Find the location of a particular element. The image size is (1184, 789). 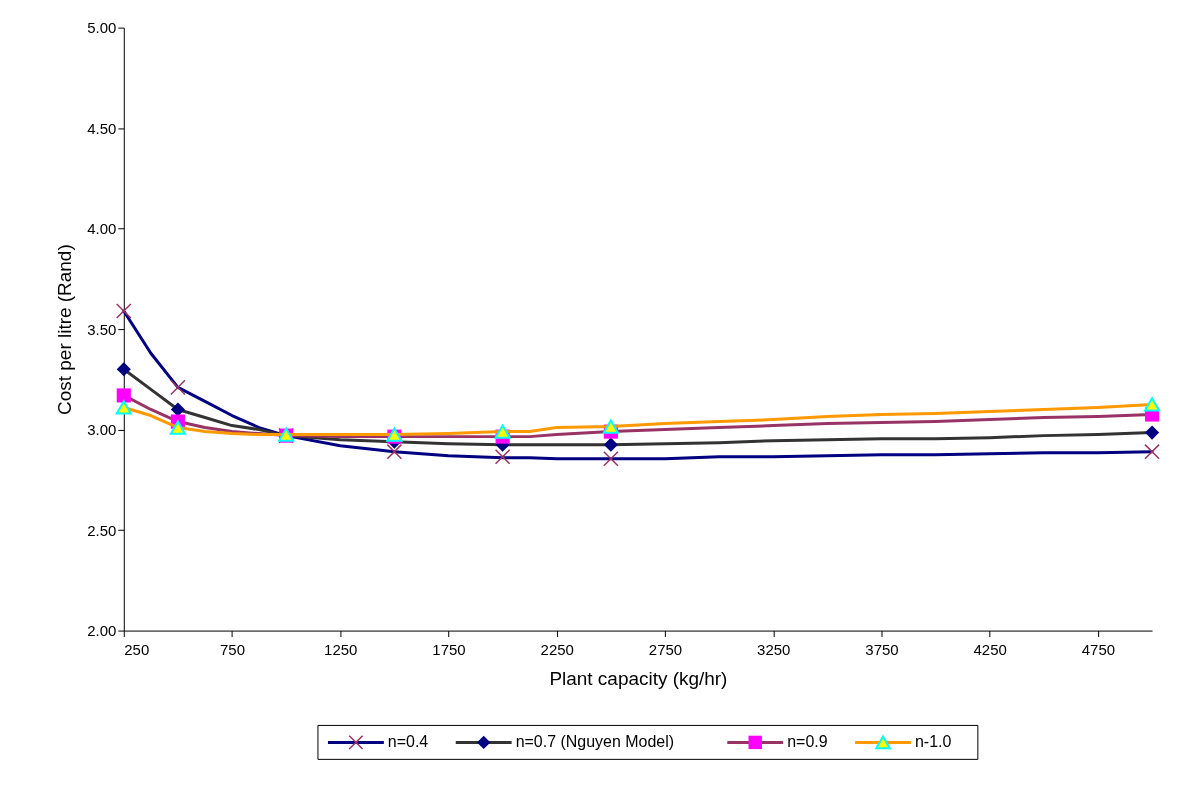

x-tick-label: 2250 is located at coordinates (557, 650).